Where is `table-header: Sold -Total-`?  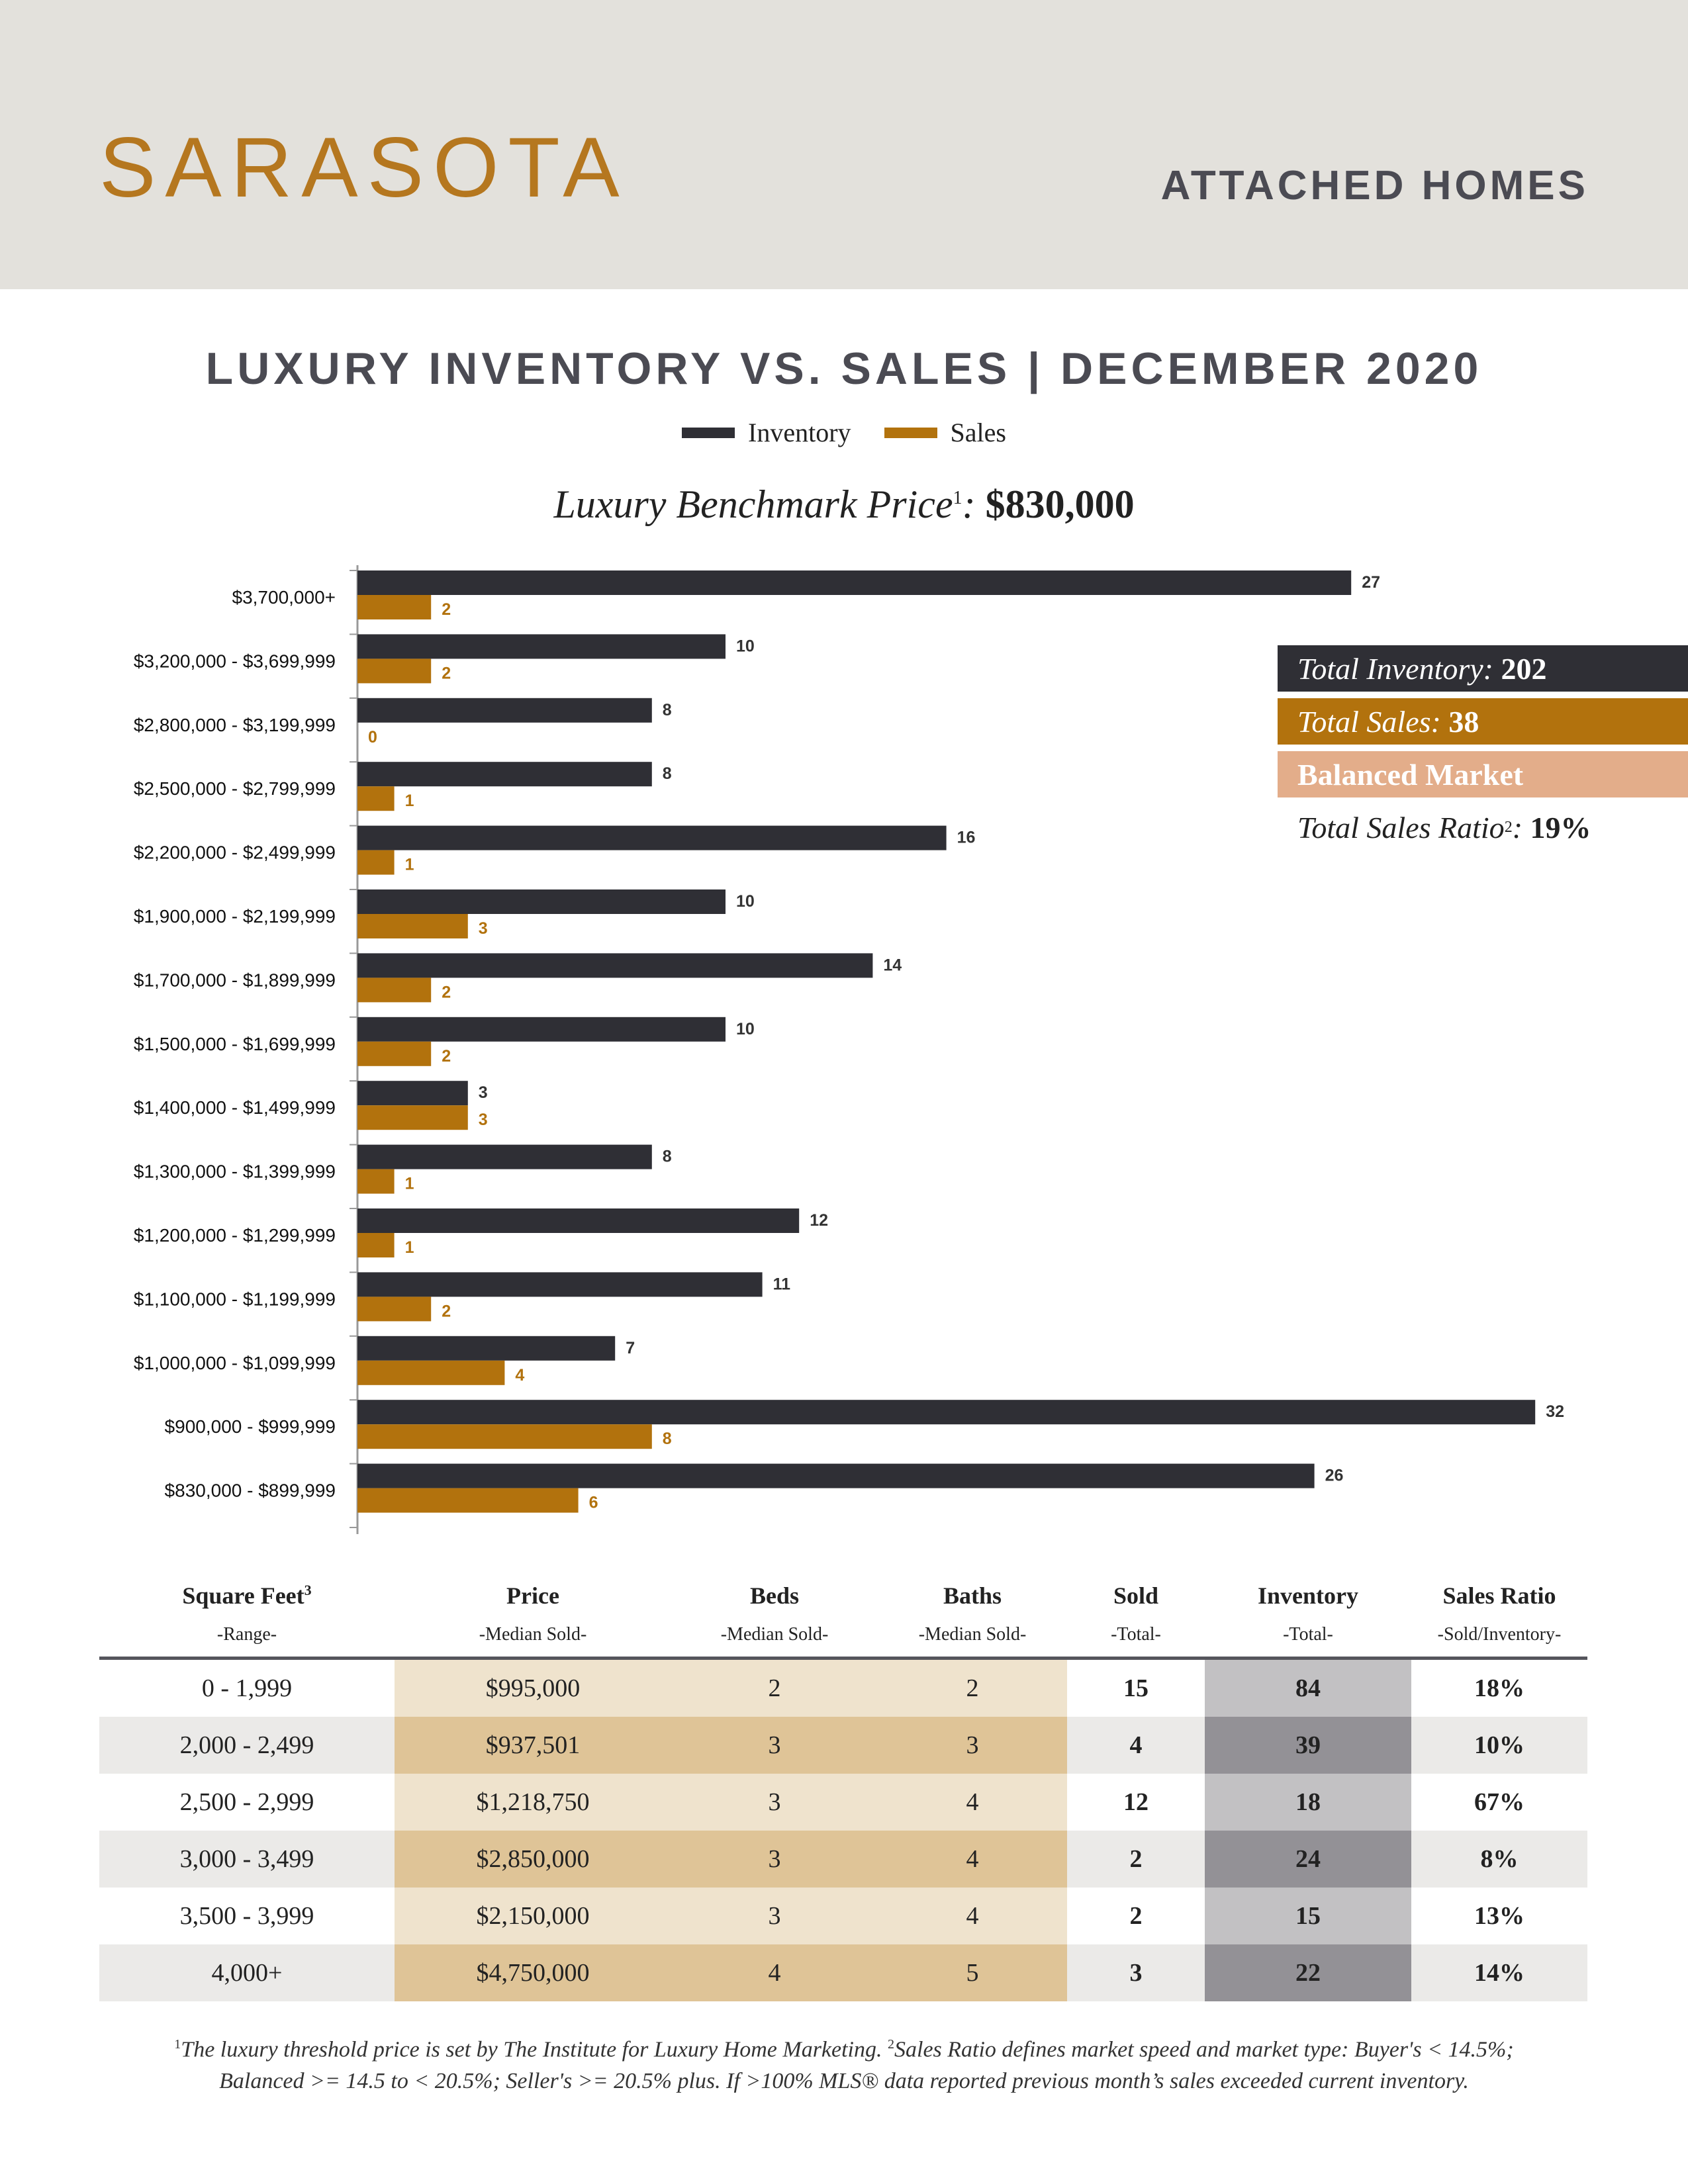
table-header: Sold -Total- is located at coordinates (1136, 1617).